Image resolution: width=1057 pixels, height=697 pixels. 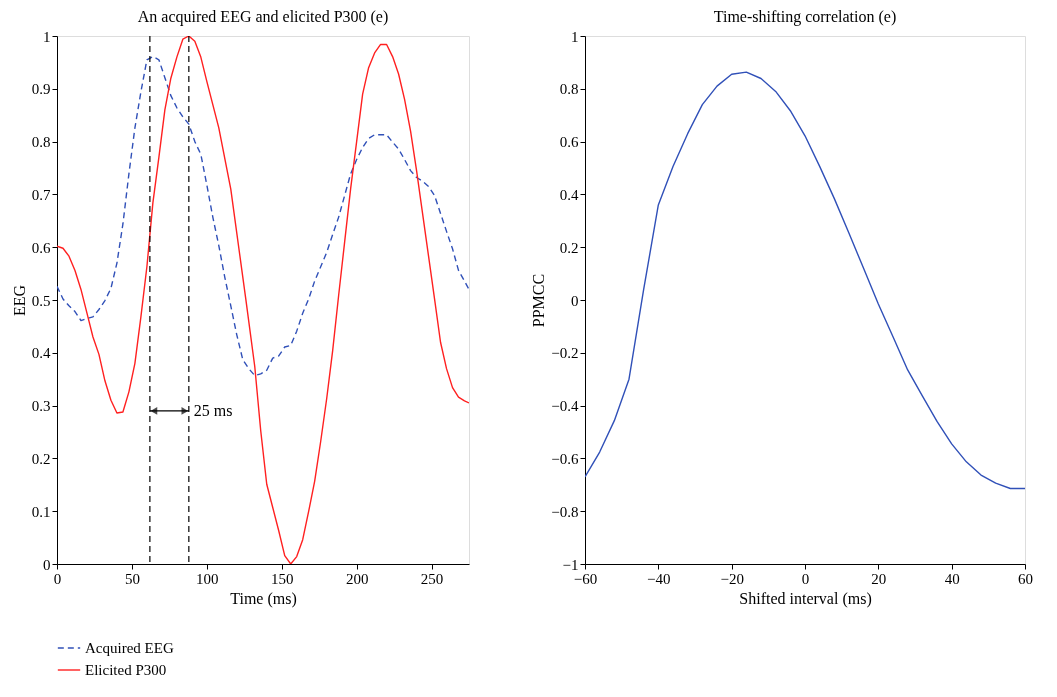 I want to click on x-tick-label: 0, so click(x=805, y=578).